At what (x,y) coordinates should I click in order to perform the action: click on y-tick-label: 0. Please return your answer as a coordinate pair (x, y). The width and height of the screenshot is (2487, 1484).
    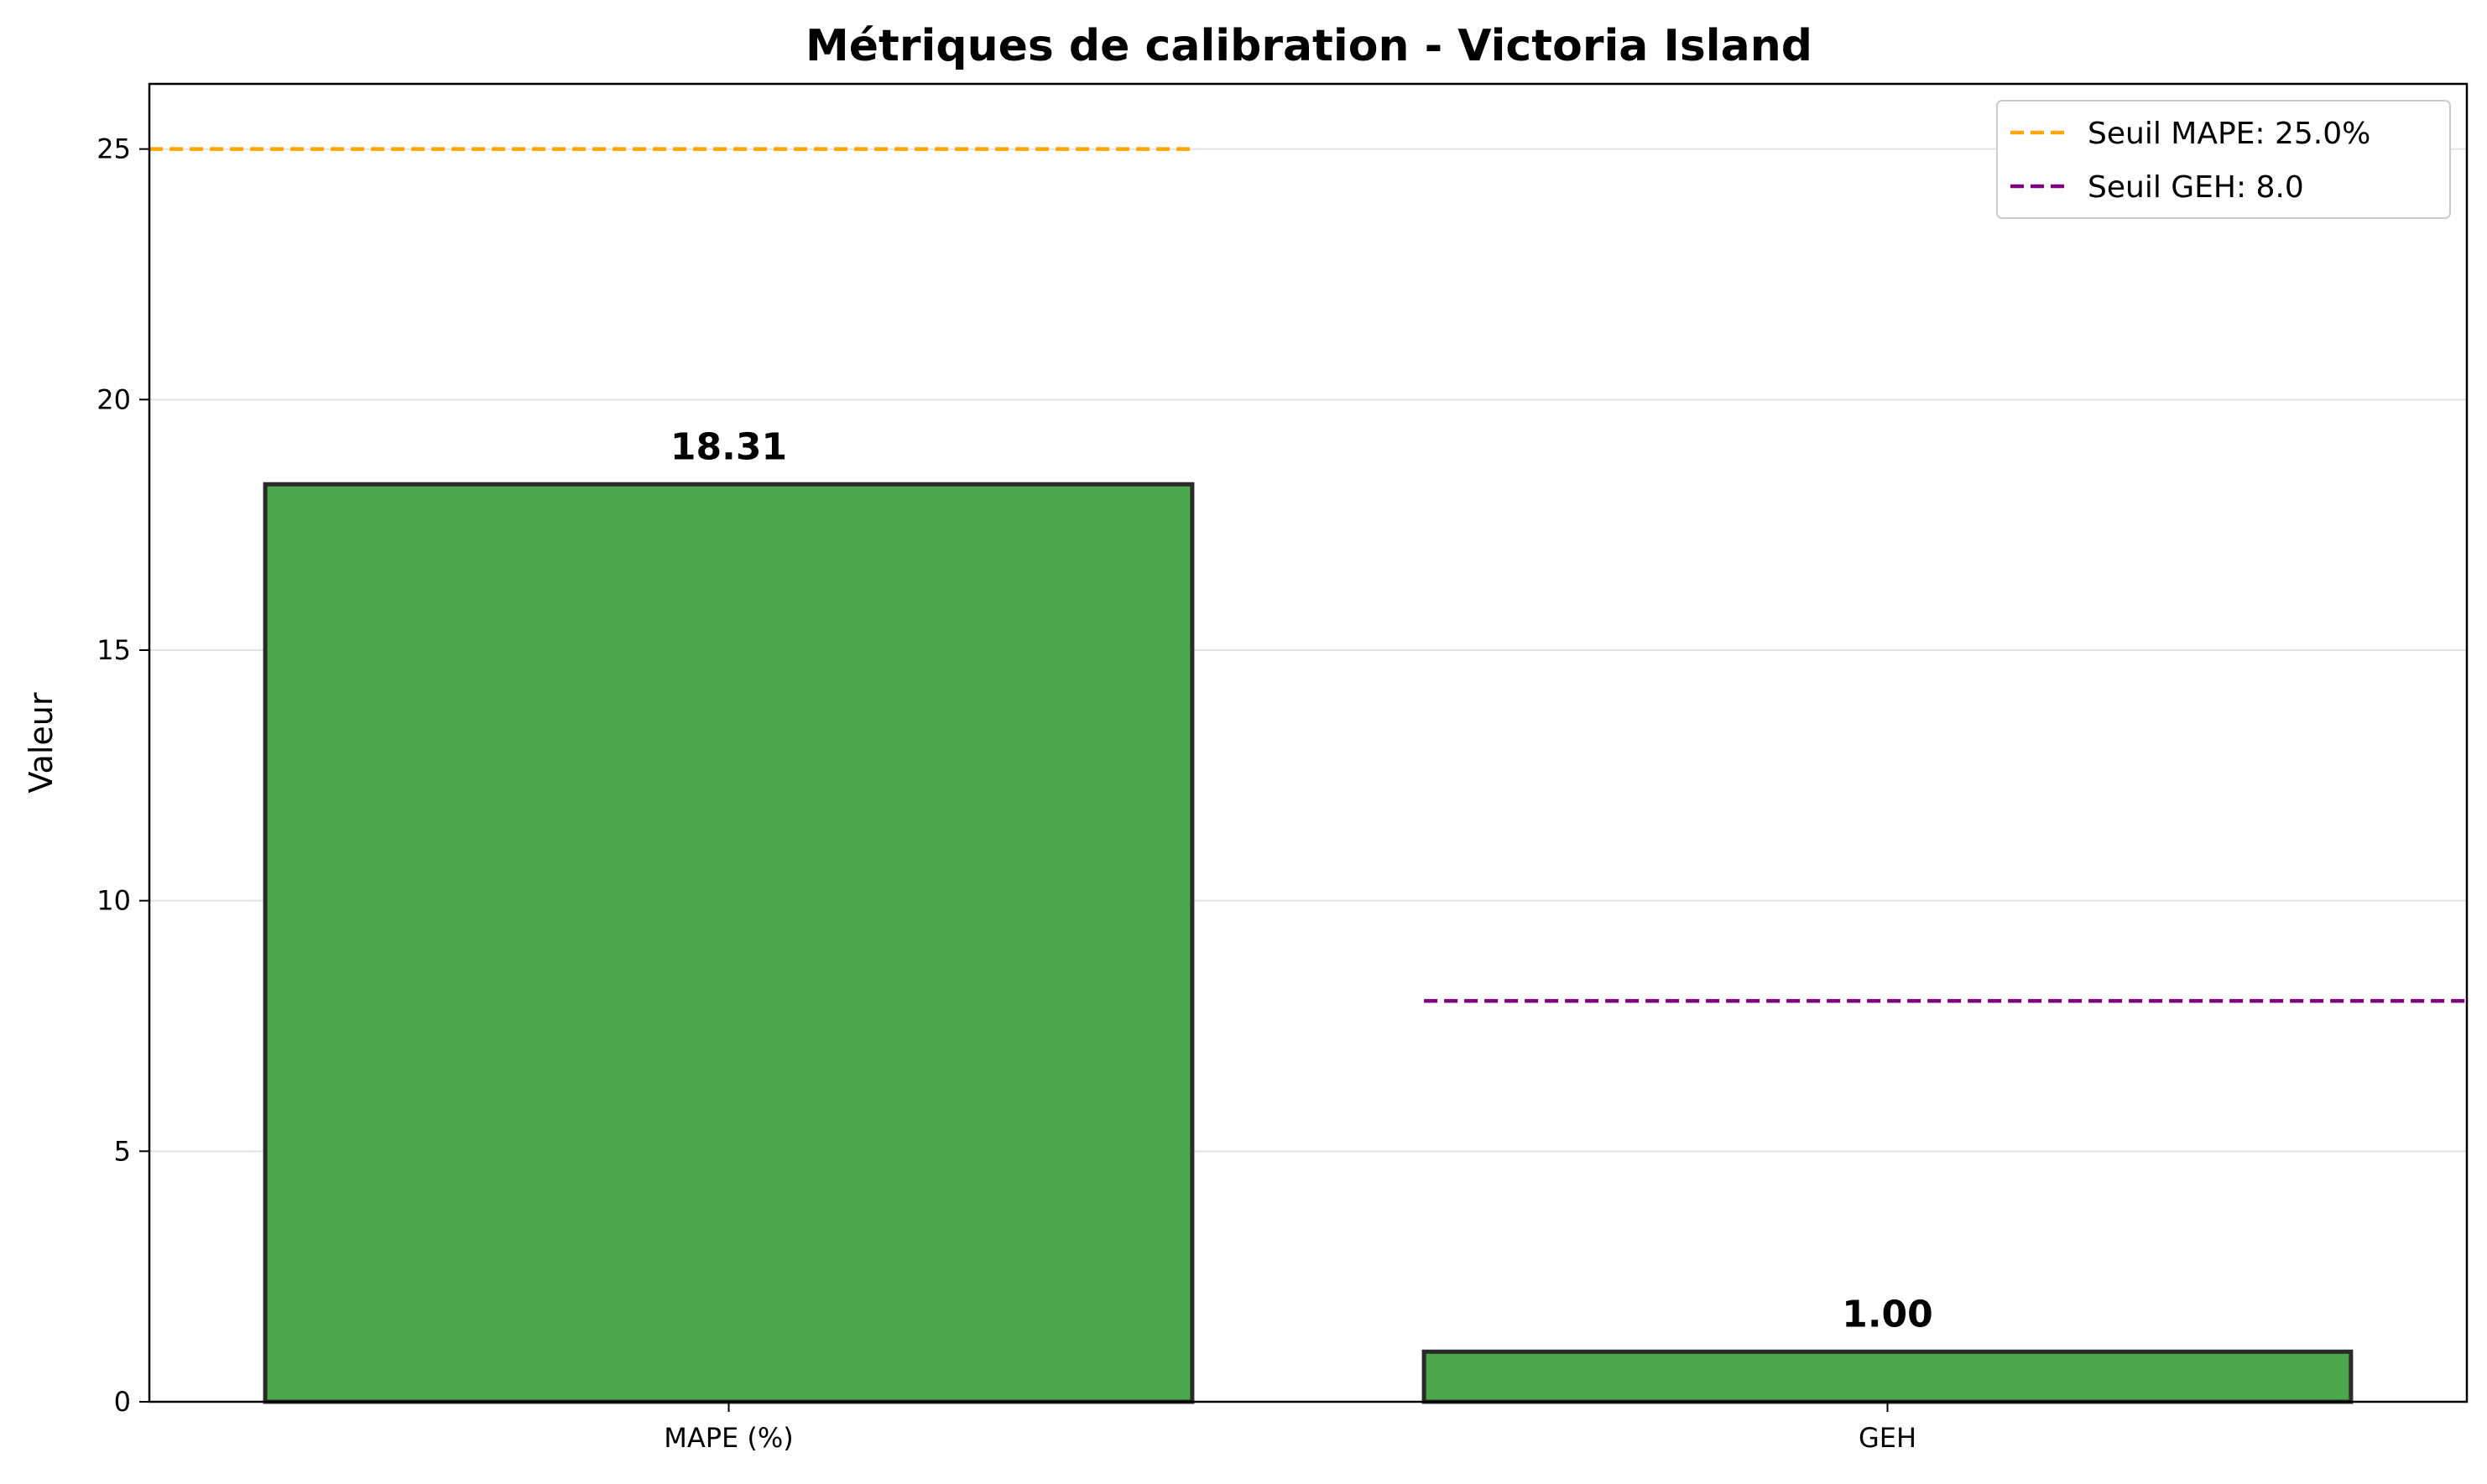
    Looking at the image, I should click on (122, 1402).